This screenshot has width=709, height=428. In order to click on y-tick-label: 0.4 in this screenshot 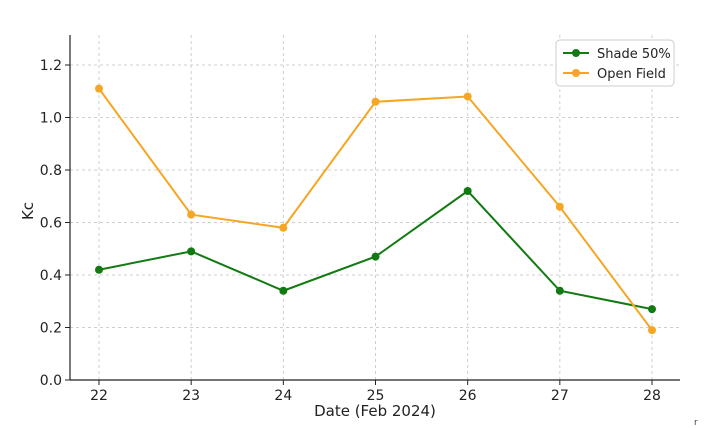, I will do `click(51, 276)`.